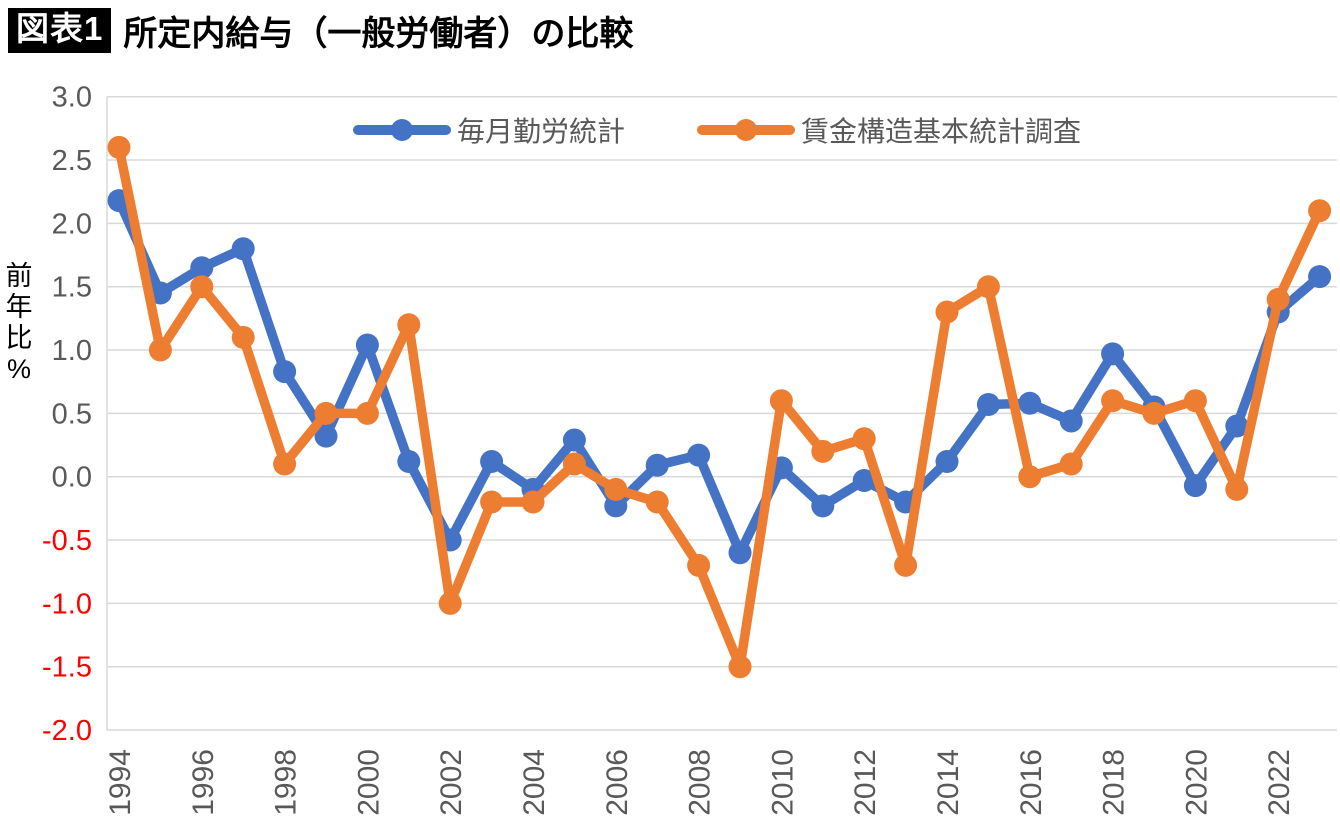 Image resolution: width=1340 pixels, height=830 pixels. Describe the element at coordinates (72, 161) in the screenshot. I see `y-tick-label: 2.5` at that location.